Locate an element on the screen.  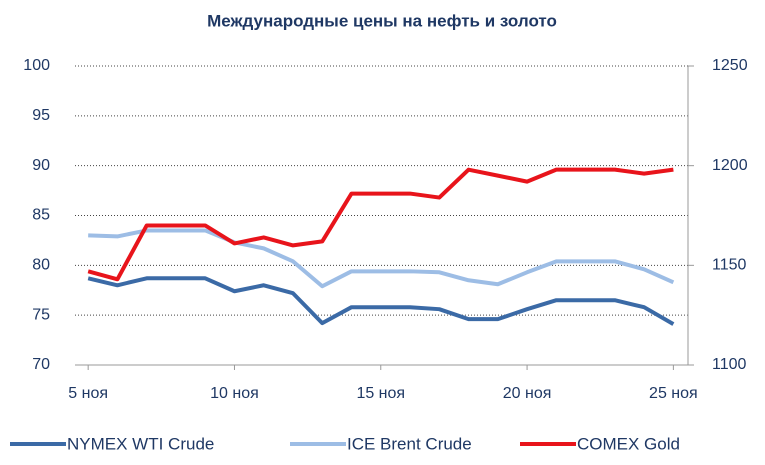
y-tick-label: 80 is located at coordinates (41, 265).